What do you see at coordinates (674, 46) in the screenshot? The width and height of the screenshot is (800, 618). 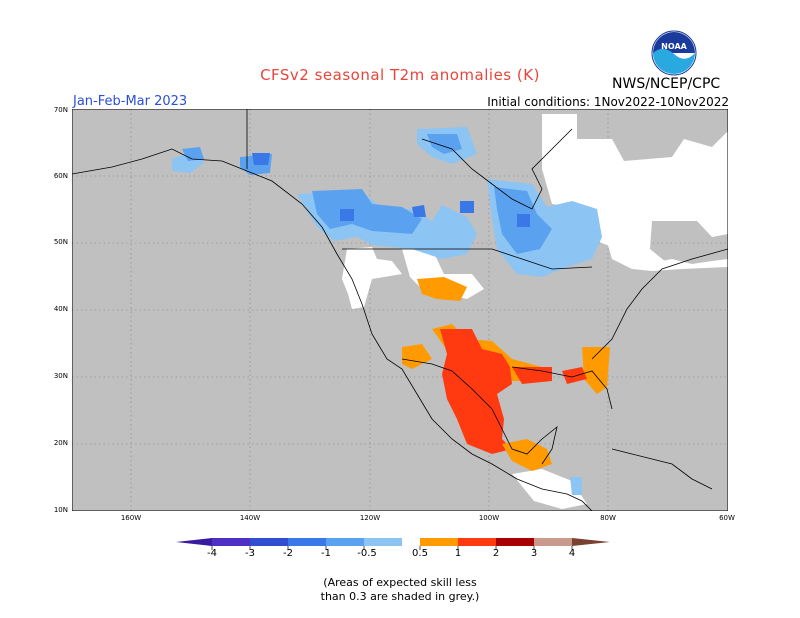 I see `logo-text: NOAA` at bounding box center [674, 46].